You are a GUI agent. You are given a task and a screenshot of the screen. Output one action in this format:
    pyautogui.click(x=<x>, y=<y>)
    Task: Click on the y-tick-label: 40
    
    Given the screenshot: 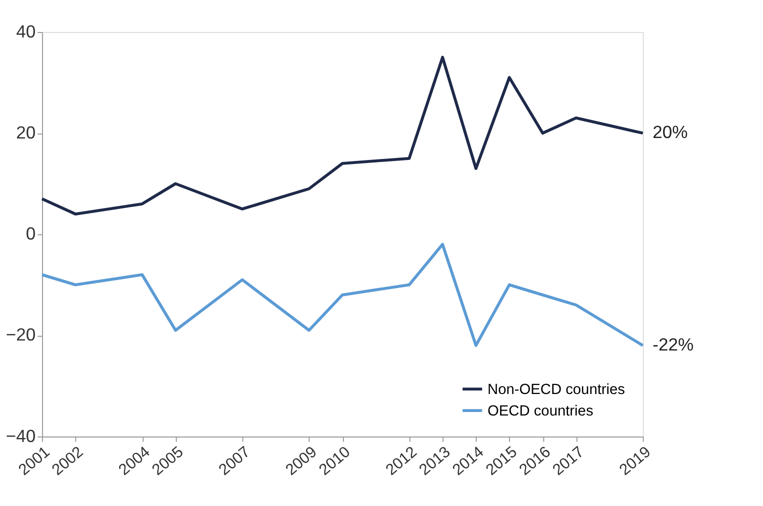 What is the action you would take?
    pyautogui.click(x=26, y=31)
    